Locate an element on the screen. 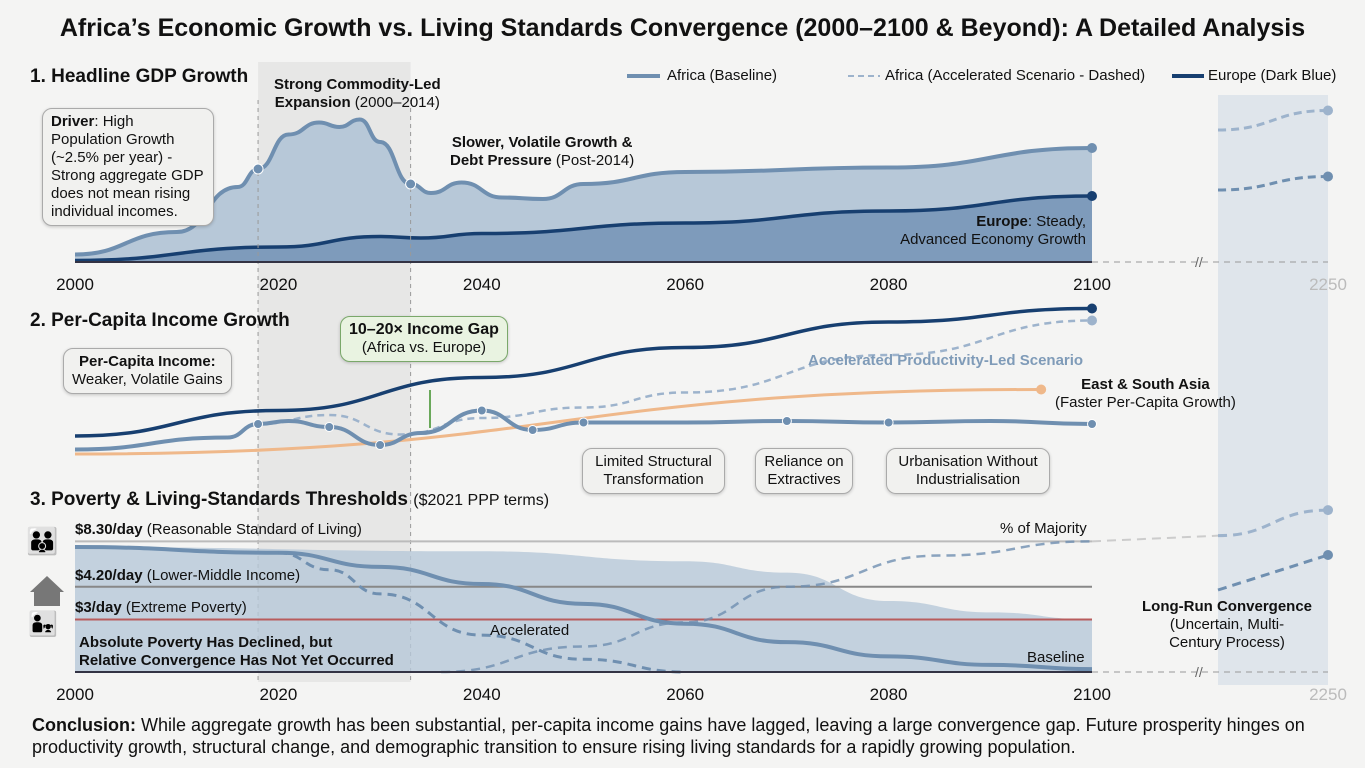 This screenshot has width=1365, height=768. baseline-poverty-line is located at coordinates (583, 608).